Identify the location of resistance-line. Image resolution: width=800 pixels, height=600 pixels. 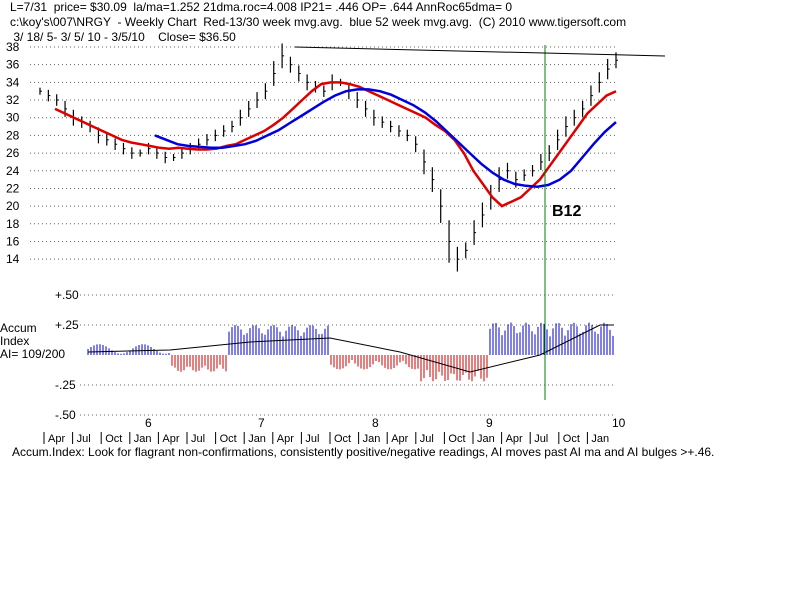
(480, 51).